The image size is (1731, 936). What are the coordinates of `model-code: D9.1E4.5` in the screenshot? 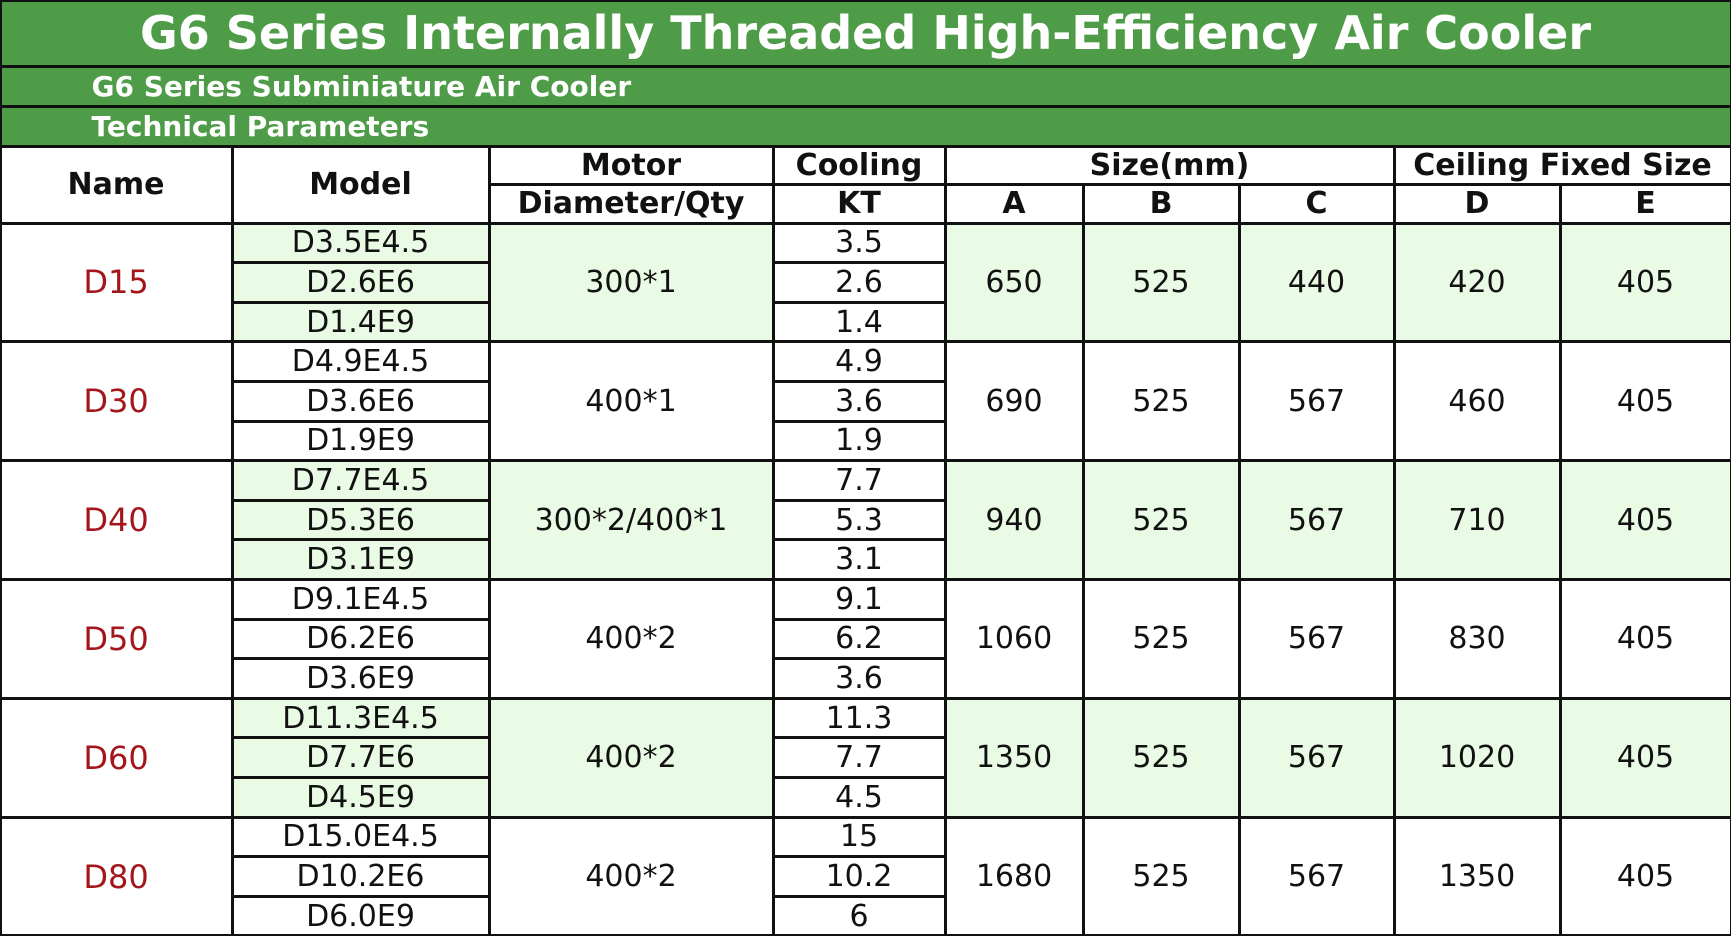 It's located at (360, 599).